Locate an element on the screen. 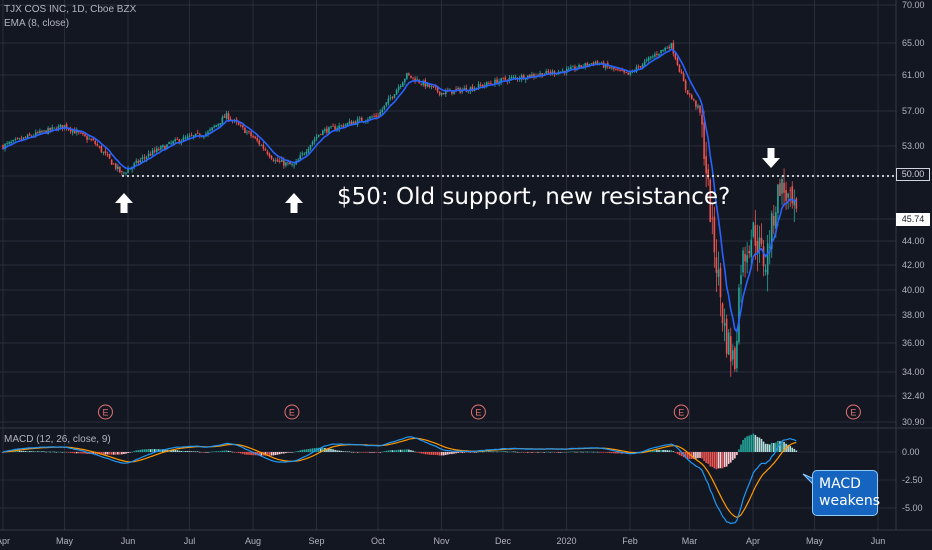 This screenshot has width=932, height=550. ema-legend: EMA (8, close) is located at coordinates (37, 23).